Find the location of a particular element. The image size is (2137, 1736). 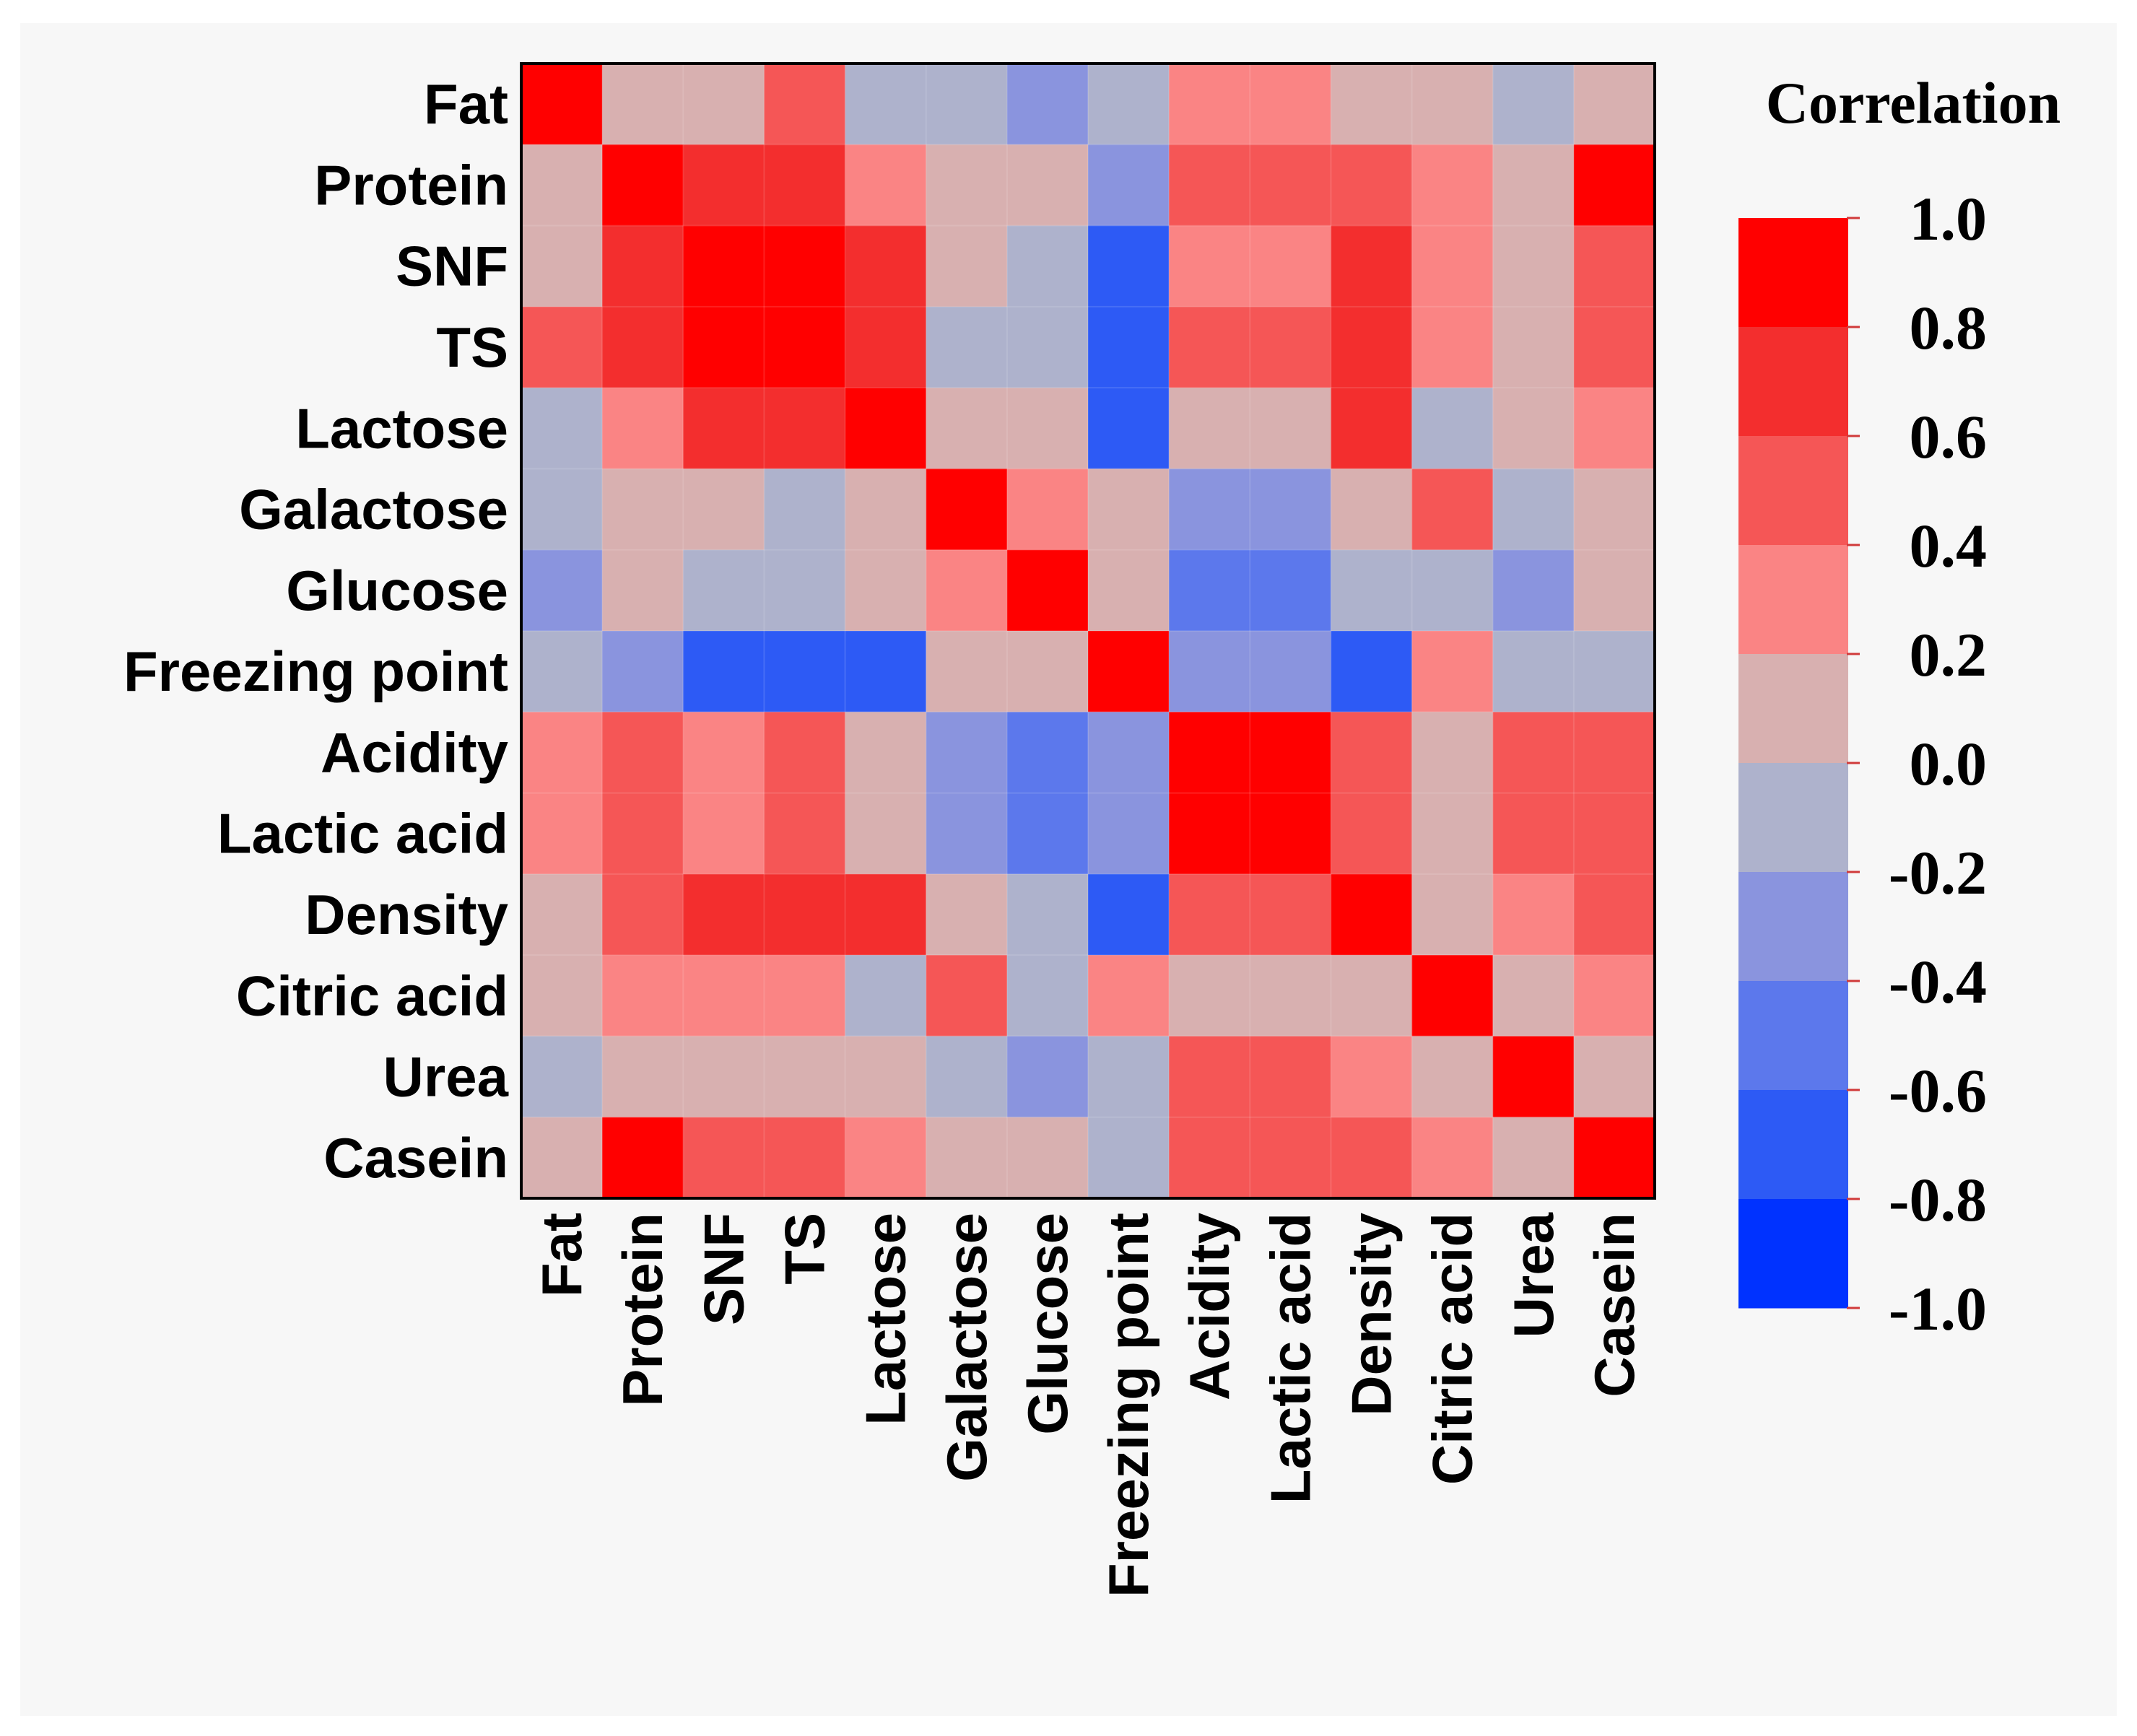

heatmap-cell-galactose-acidity: Galactose / Acidity: -0.3 is located at coordinates (1209, 510).